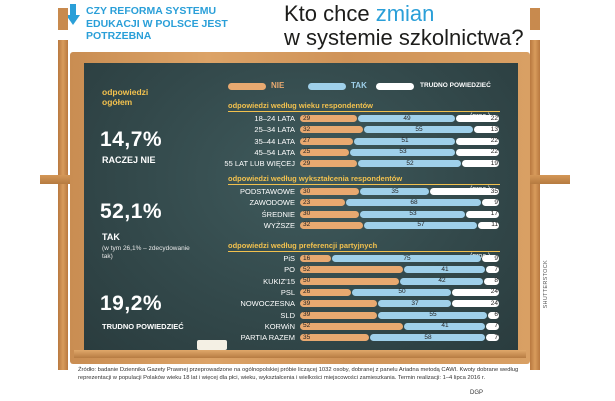  Describe the element at coordinates (131, 303) in the screenshot. I see `overall-trudno-value: 19,2%` at that location.